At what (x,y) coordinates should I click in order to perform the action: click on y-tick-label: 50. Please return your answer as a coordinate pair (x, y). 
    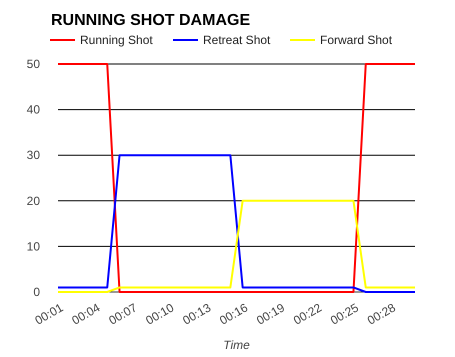
    Looking at the image, I should click on (33, 64).